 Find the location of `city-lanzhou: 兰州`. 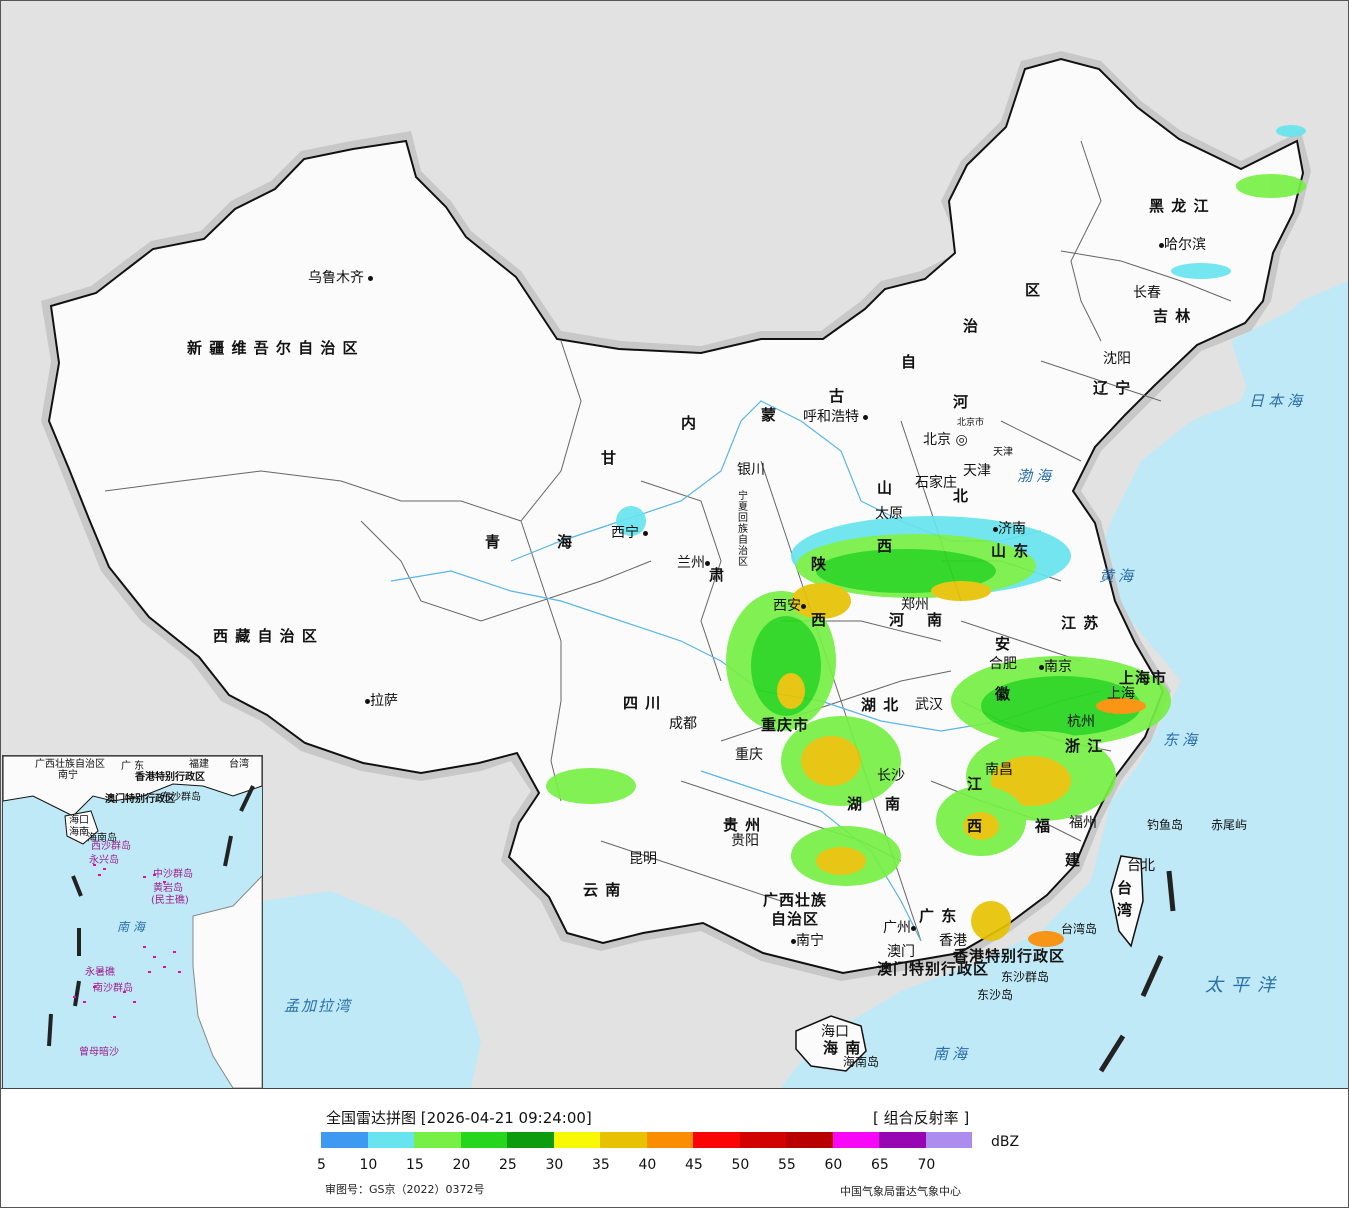

city-lanzhou: 兰州 is located at coordinates (693, 563).